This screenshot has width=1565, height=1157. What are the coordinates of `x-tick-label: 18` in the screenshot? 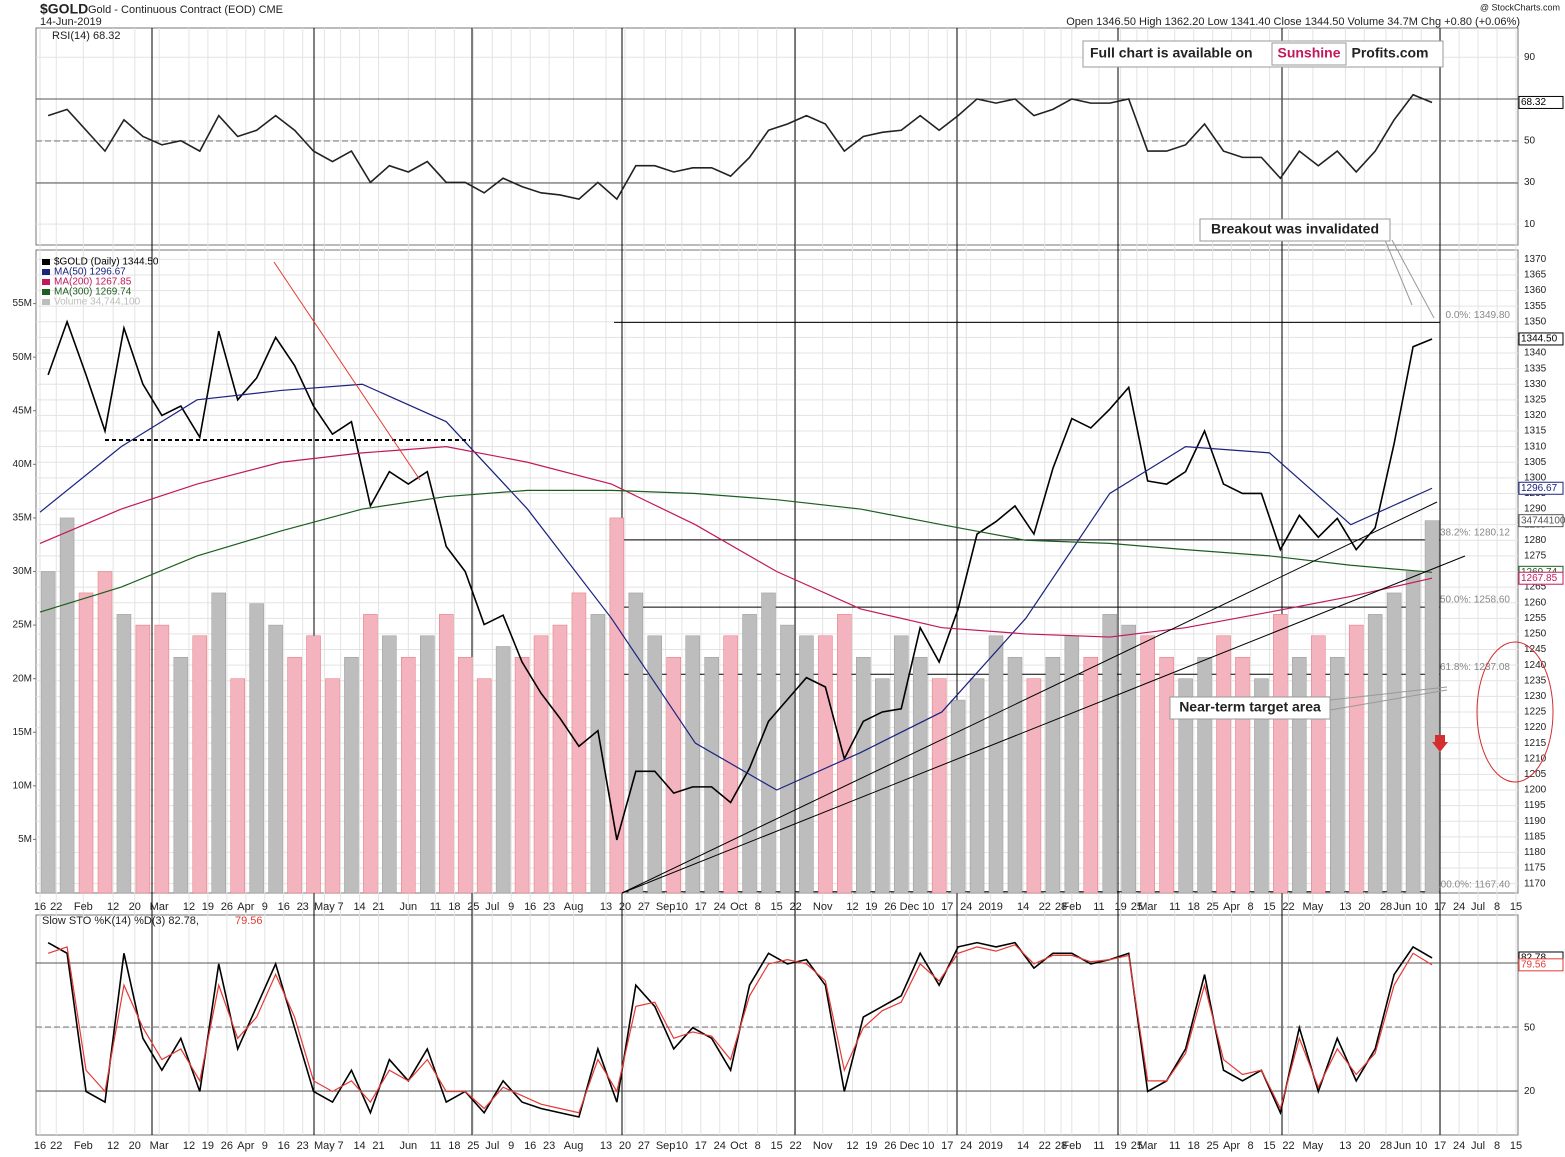 It's located at (1194, 1146).